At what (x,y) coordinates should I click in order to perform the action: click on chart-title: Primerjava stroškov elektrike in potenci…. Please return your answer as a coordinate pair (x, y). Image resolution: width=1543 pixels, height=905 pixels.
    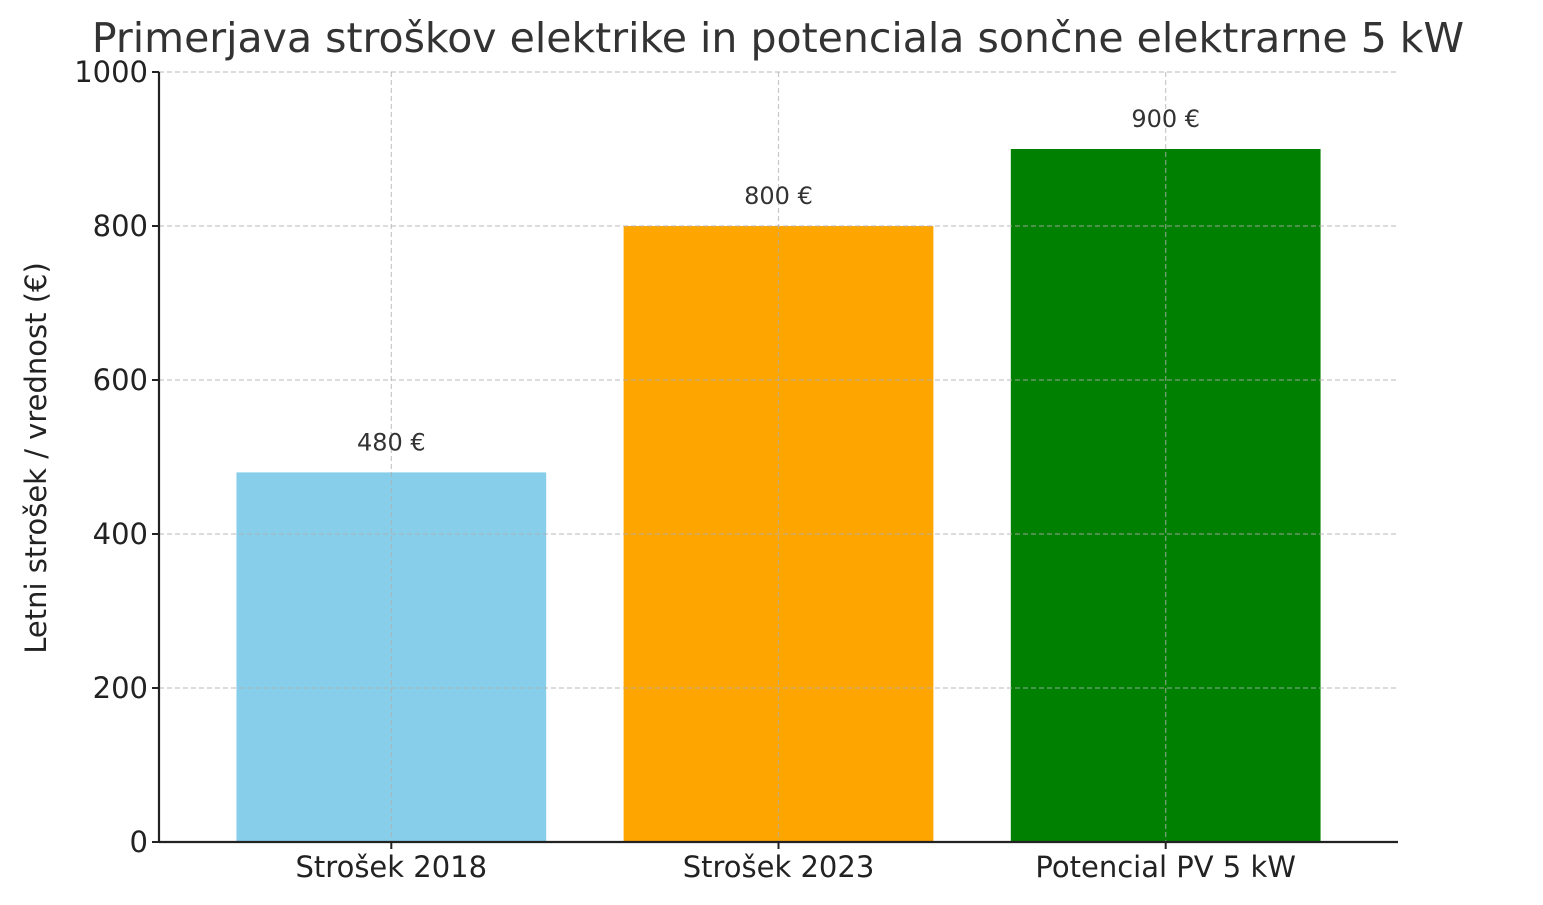
    Looking at the image, I should click on (778, 38).